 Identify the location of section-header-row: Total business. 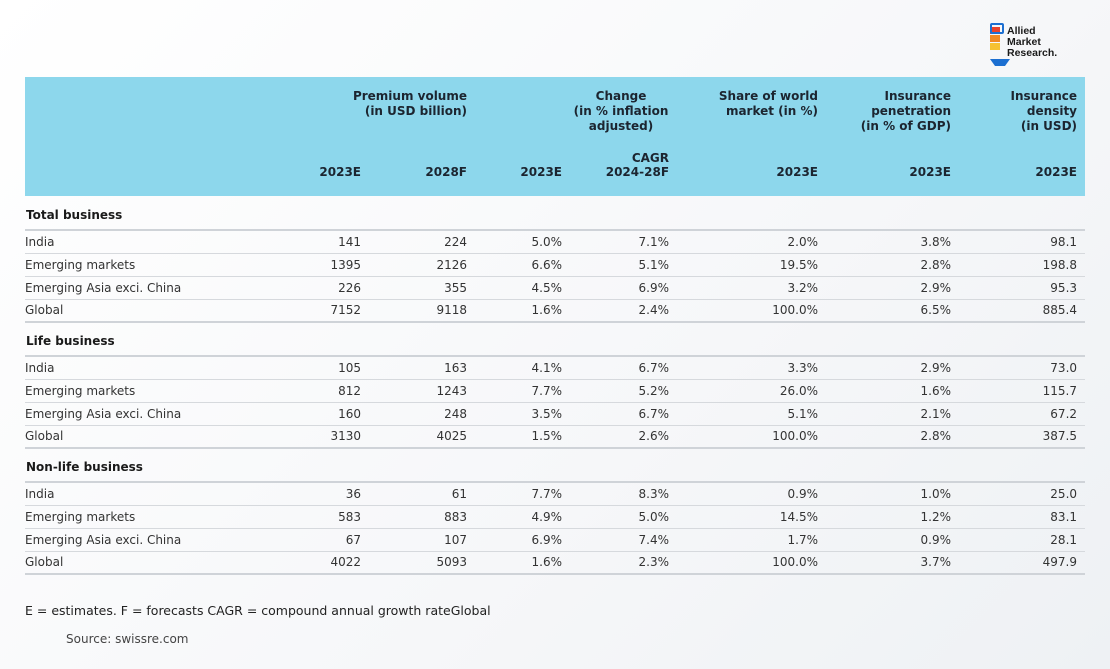
(555, 213).